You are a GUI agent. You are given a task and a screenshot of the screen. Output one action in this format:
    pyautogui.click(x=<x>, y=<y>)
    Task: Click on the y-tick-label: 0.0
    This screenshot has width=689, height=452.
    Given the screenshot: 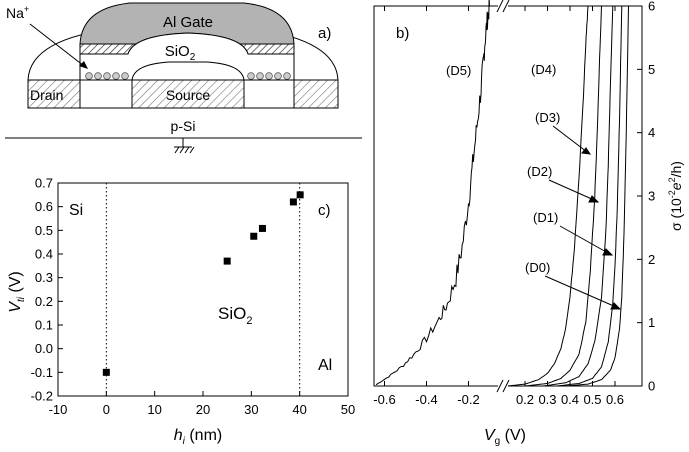 What is the action you would take?
    pyautogui.click(x=44, y=348)
    